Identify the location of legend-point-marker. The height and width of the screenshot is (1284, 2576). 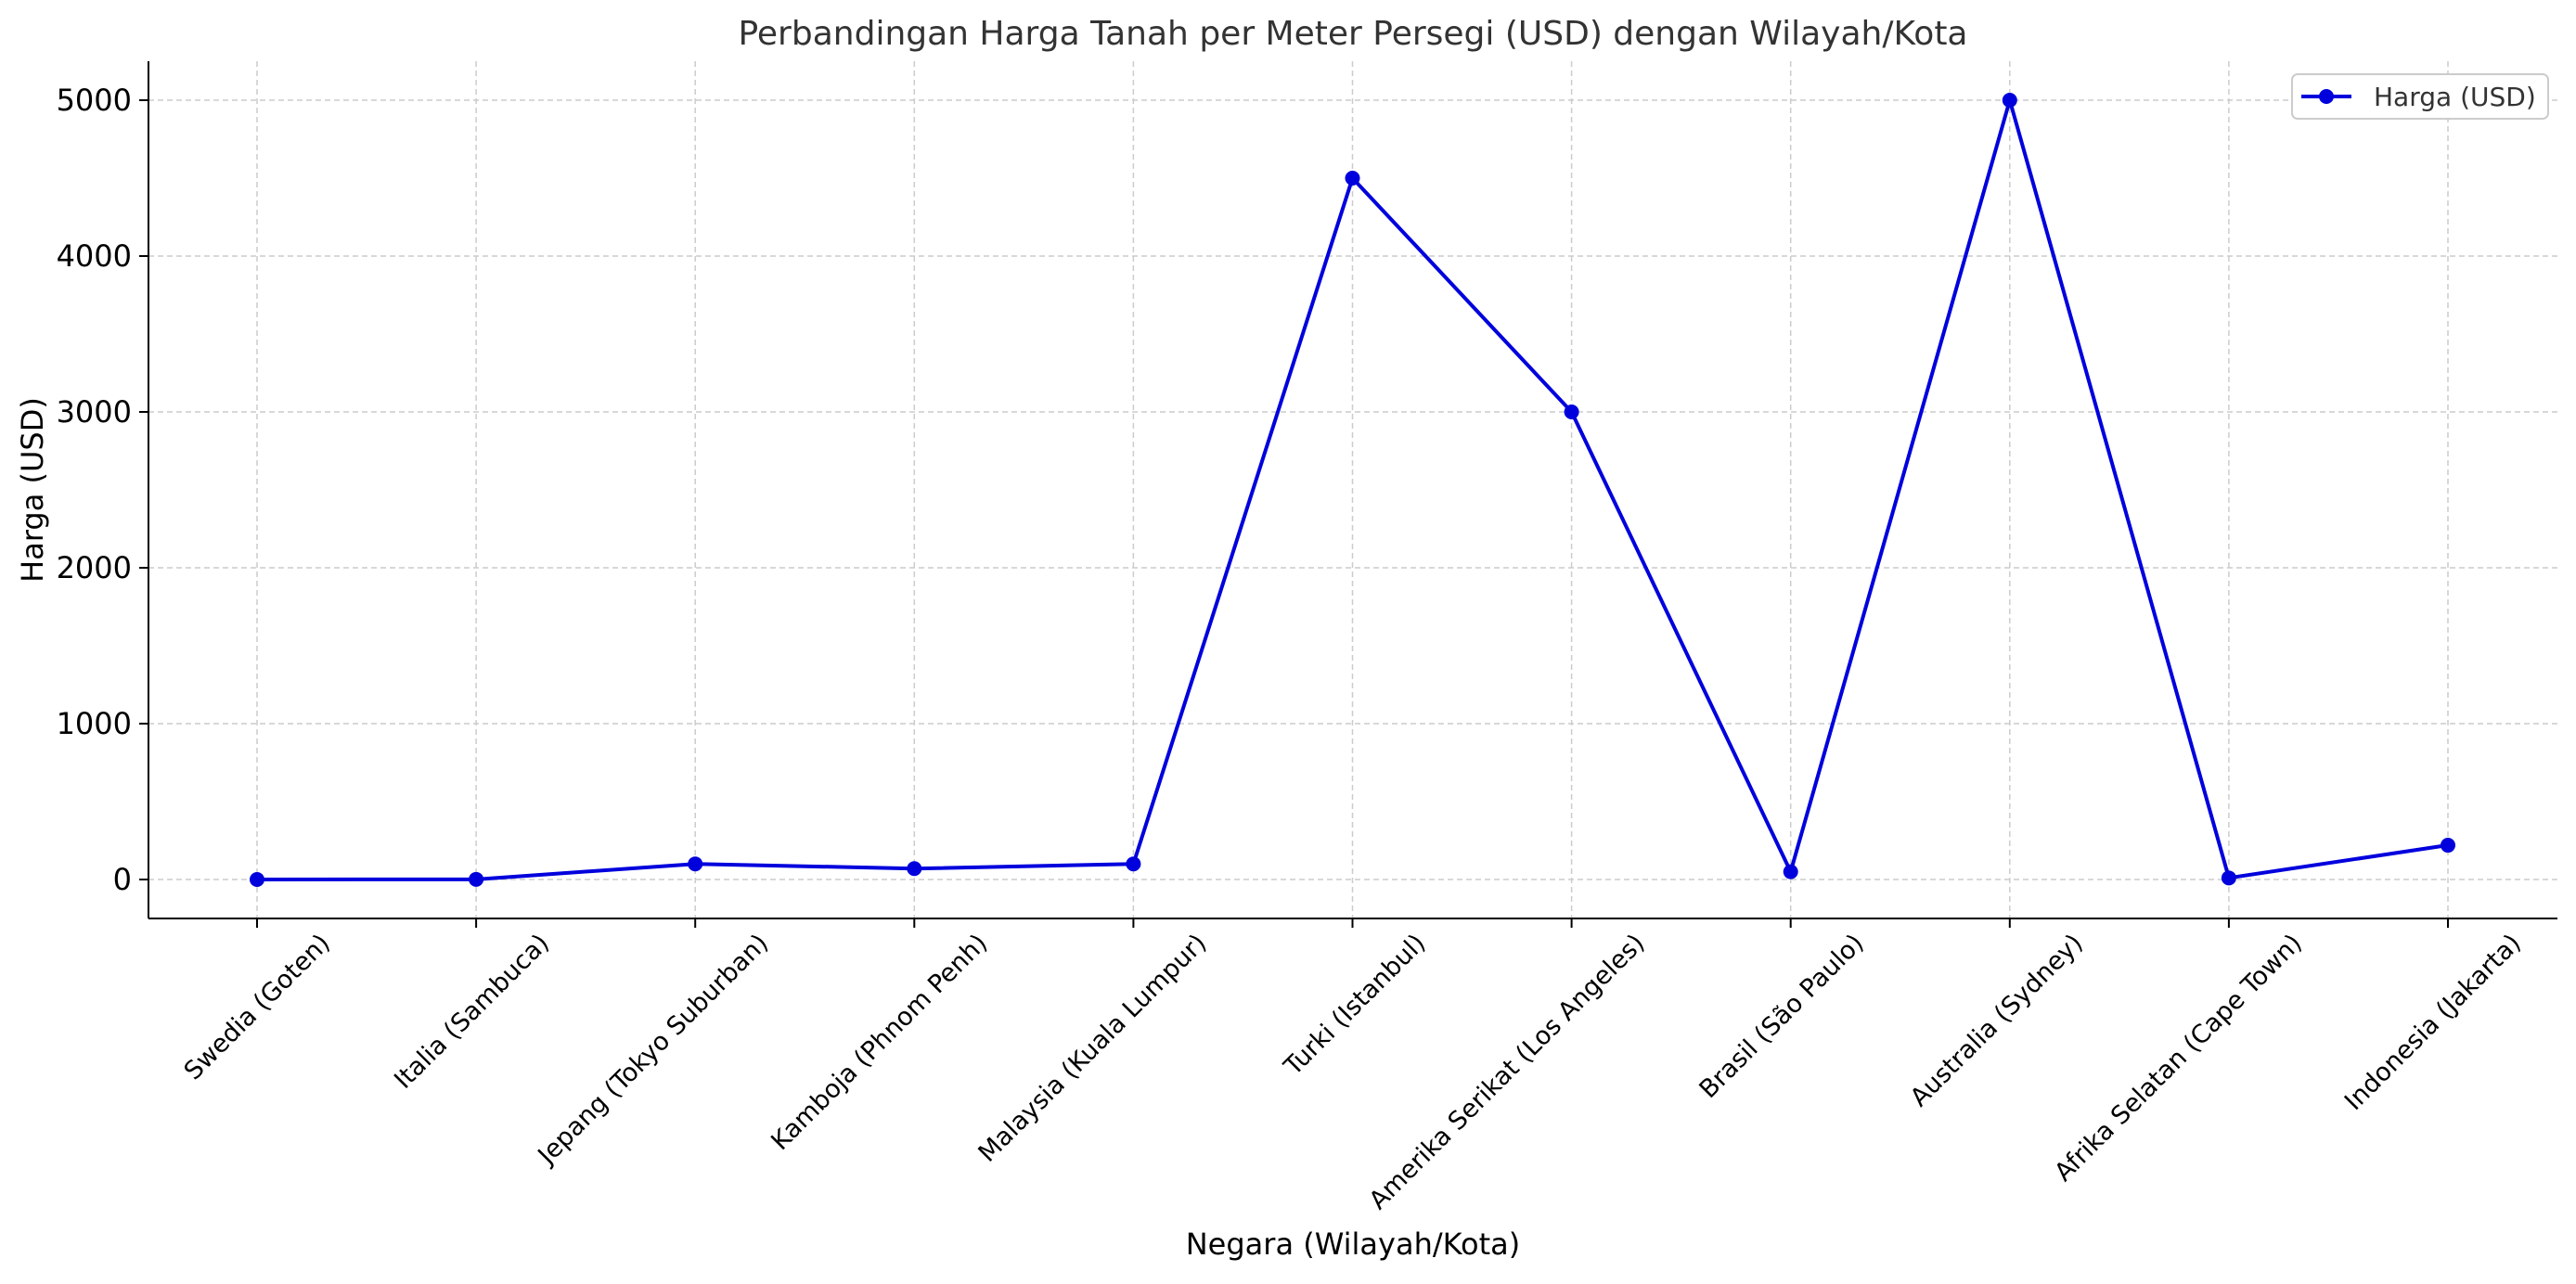
(2326, 96).